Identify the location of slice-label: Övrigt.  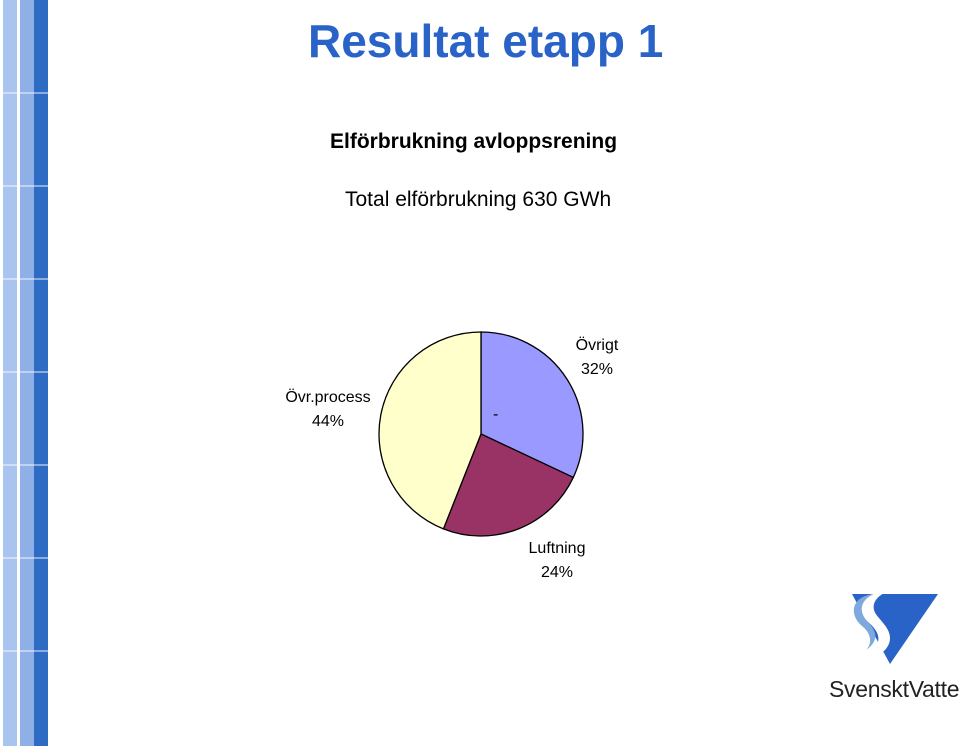
(597, 345).